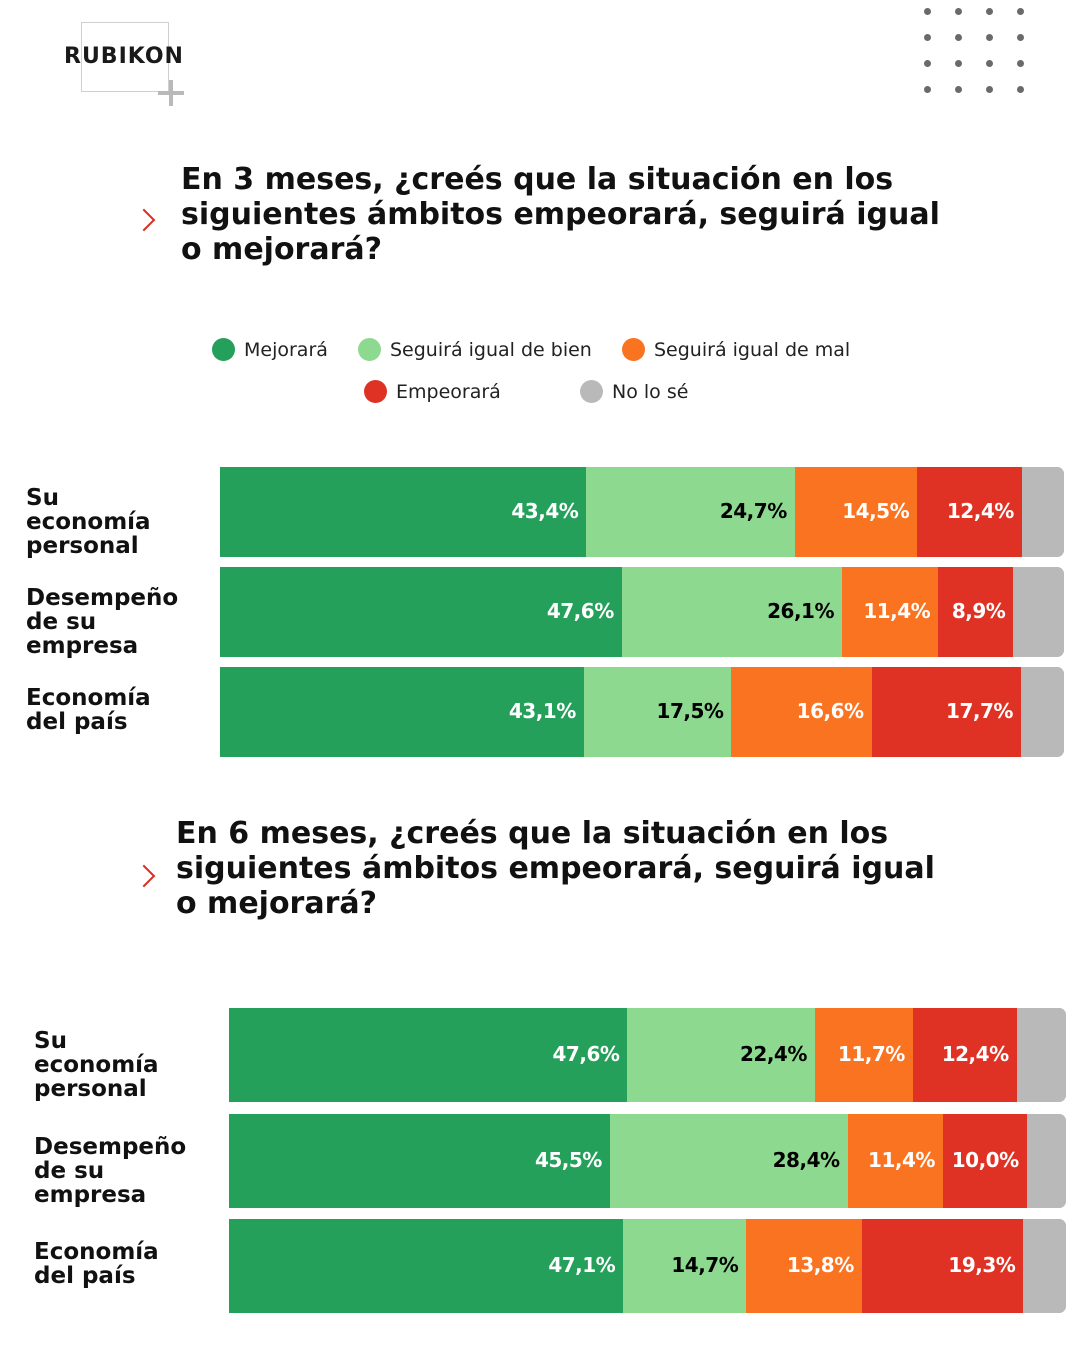  I want to click on data-label: 10,0%, so click(985, 1160).